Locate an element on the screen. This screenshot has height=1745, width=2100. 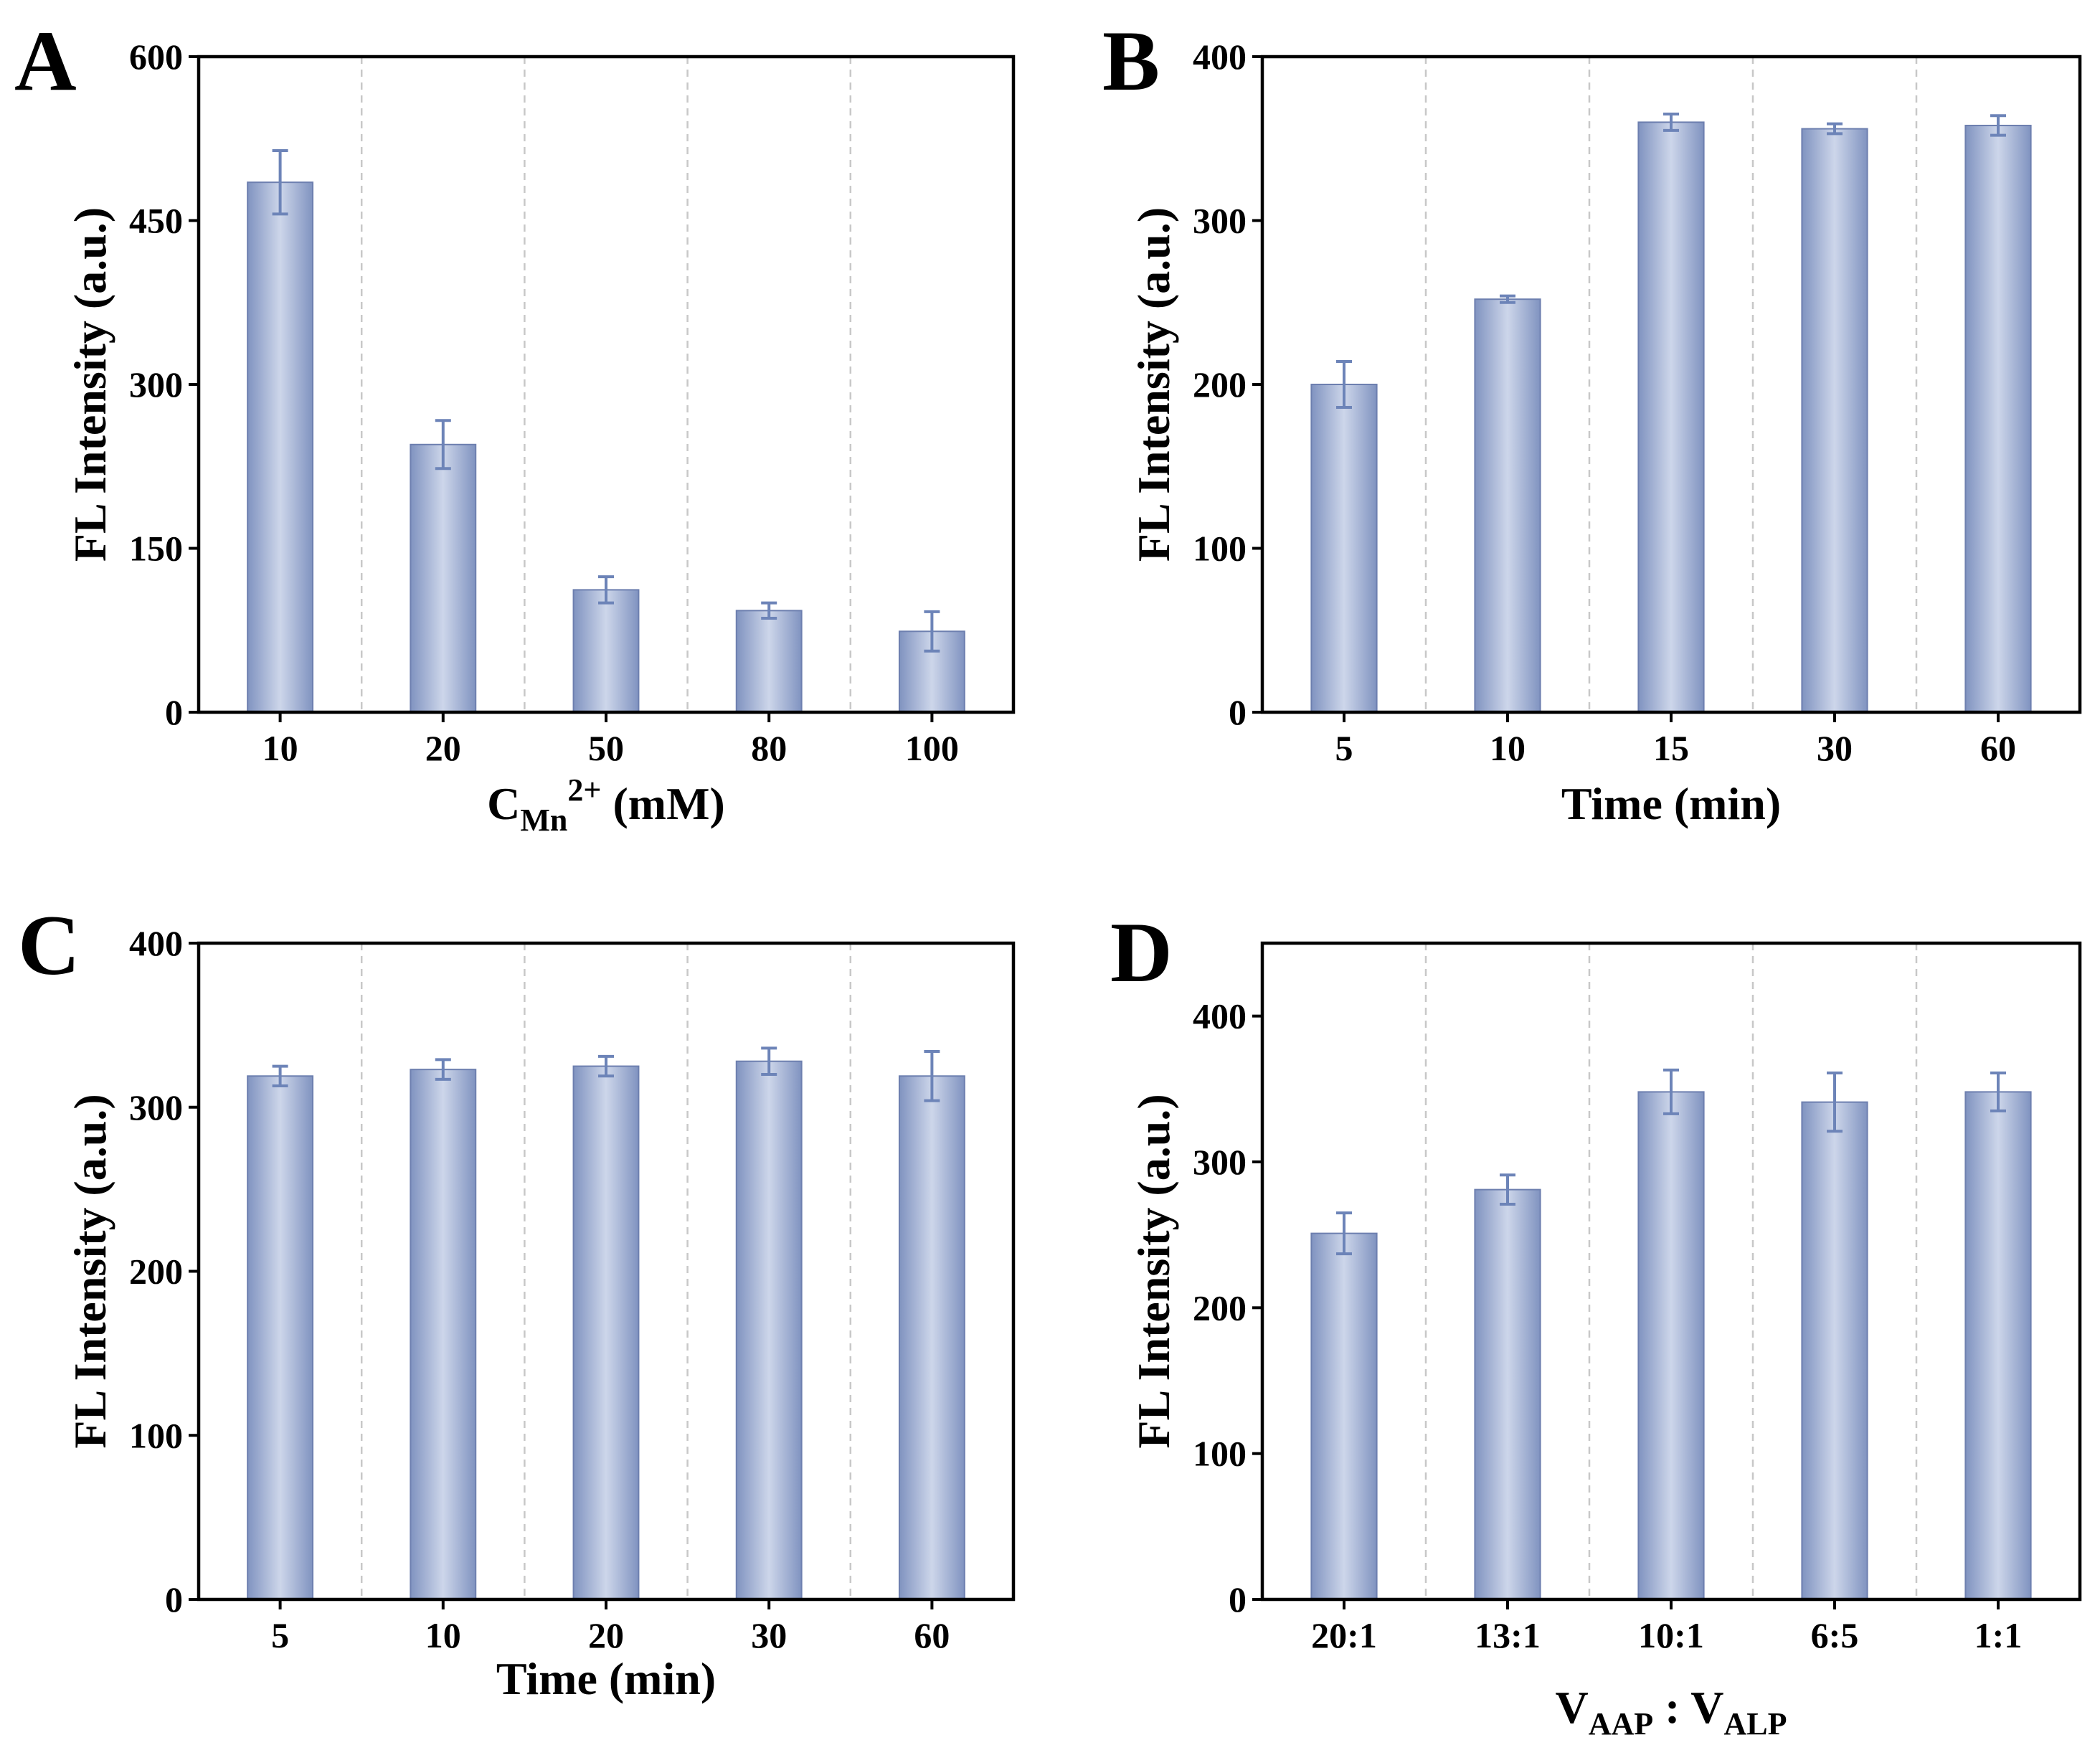
x-tick-label: 6:5 is located at coordinates (1835, 1635).